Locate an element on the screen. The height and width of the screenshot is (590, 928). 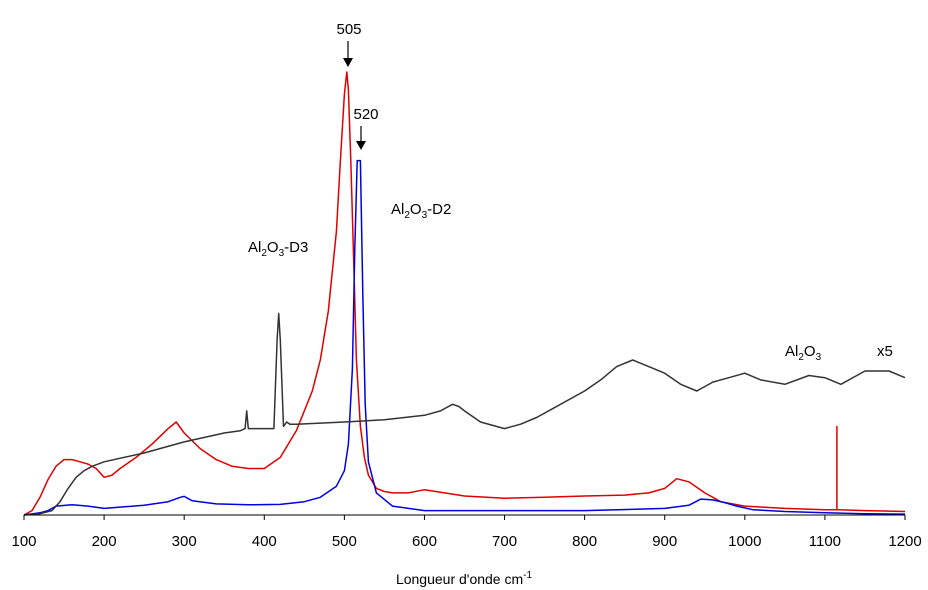
label-al2o3: Al2O3 is located at coordinates (803, 353).